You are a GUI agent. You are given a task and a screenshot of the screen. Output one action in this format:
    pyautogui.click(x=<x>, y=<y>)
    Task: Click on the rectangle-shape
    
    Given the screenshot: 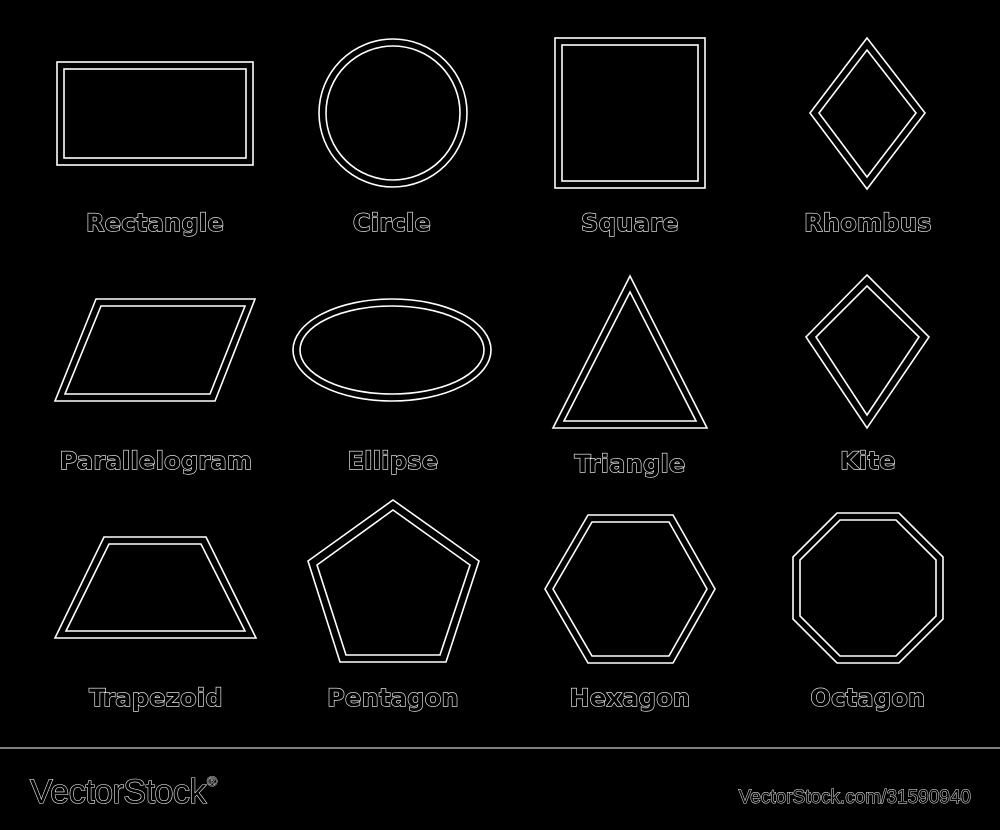 What is the action you would take?
    pyautogui.click(x=155, y=113)
    